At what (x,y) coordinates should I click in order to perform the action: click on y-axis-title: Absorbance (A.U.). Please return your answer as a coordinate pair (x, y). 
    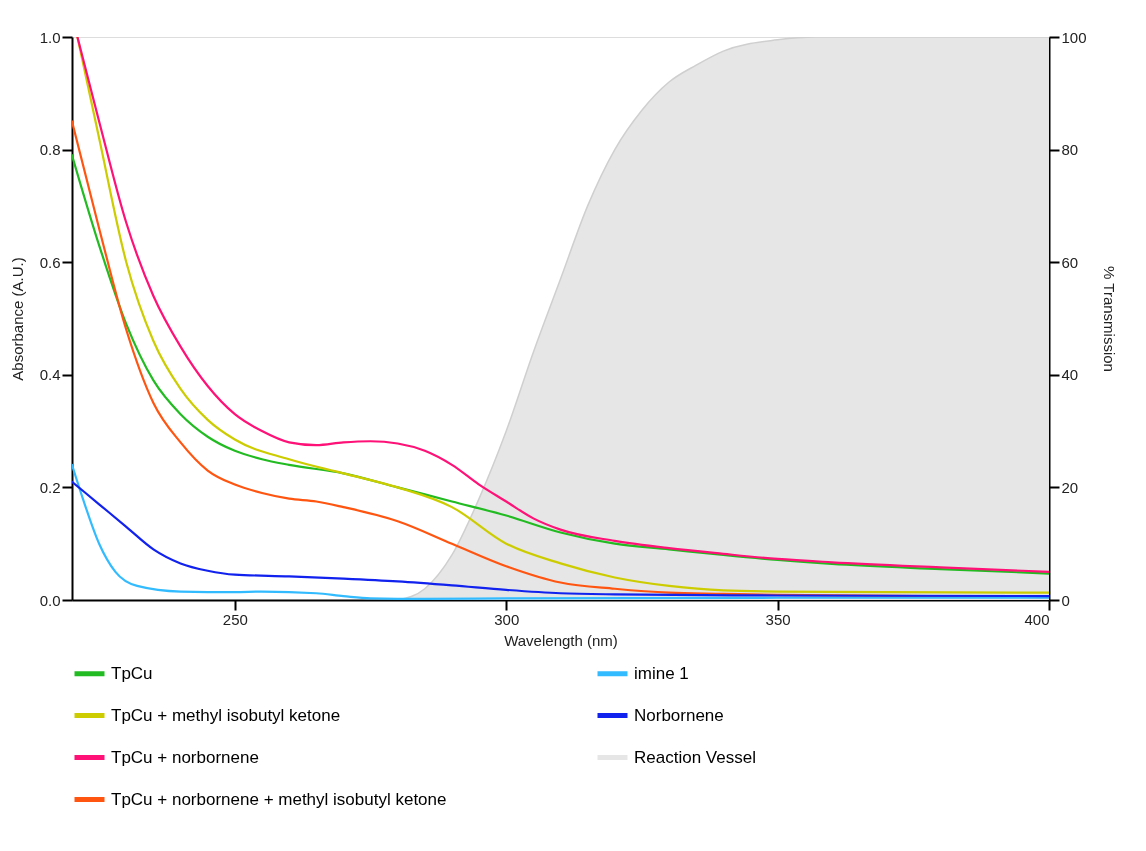
    Looking at the image, I should click on (17, 319).